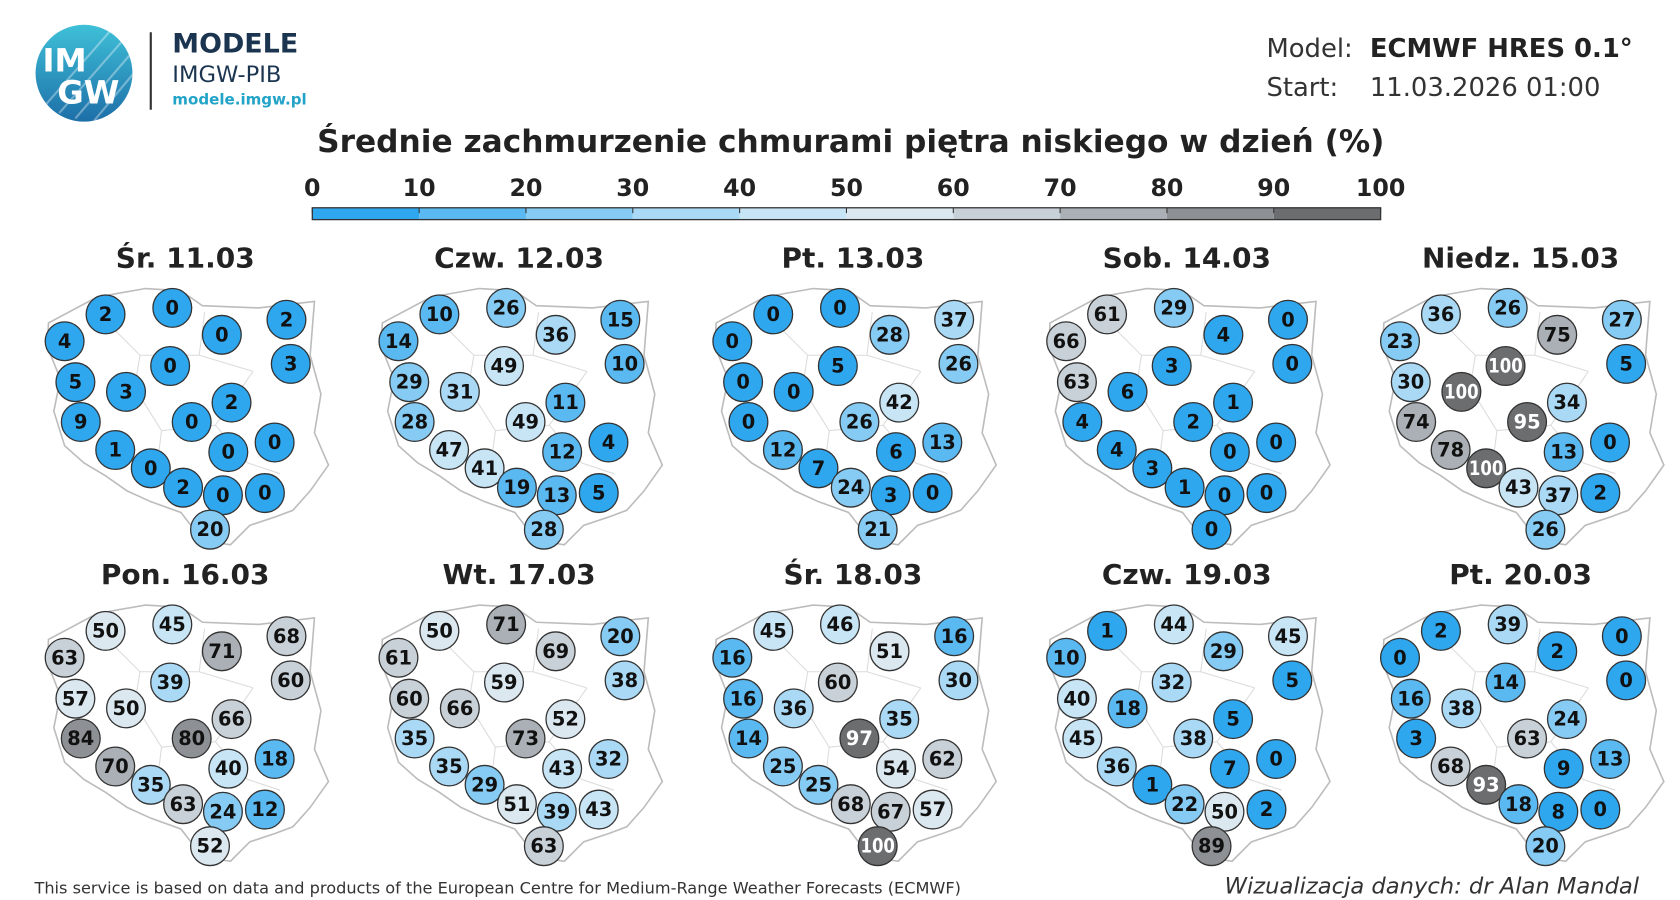  Describe the element at coordinates (562, 768) in the screenshot. I see `station-value: 43` at that location.